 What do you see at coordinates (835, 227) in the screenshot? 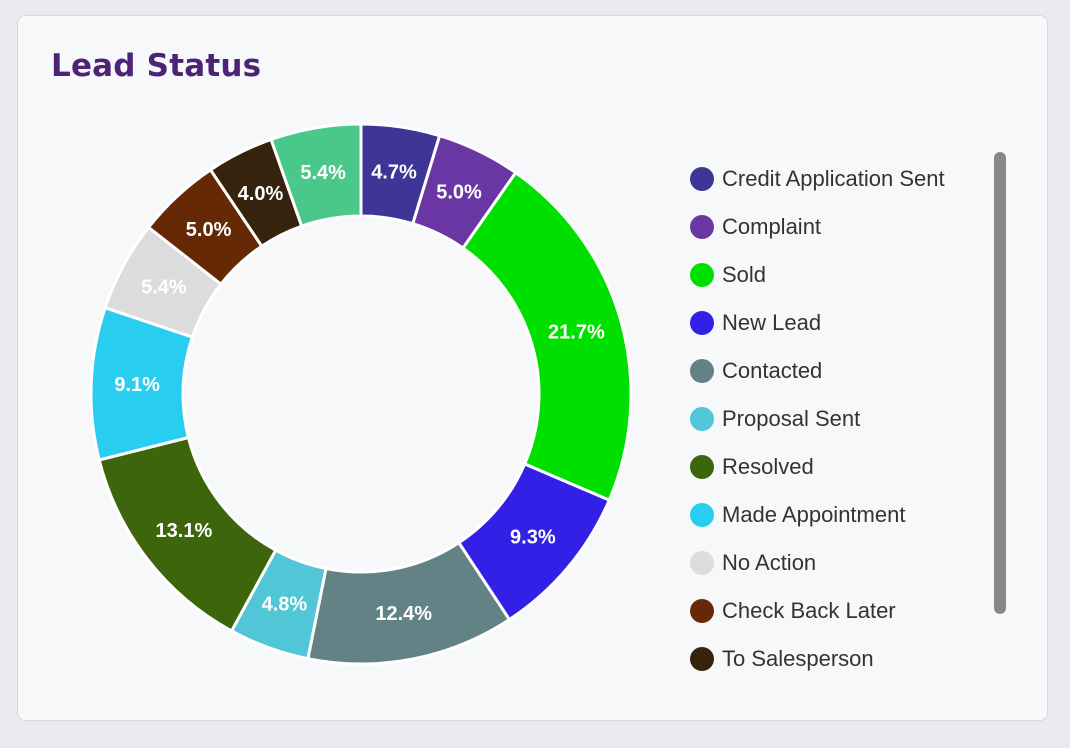
I see `legend-item: Complaint` at bounding box center [835, 227].